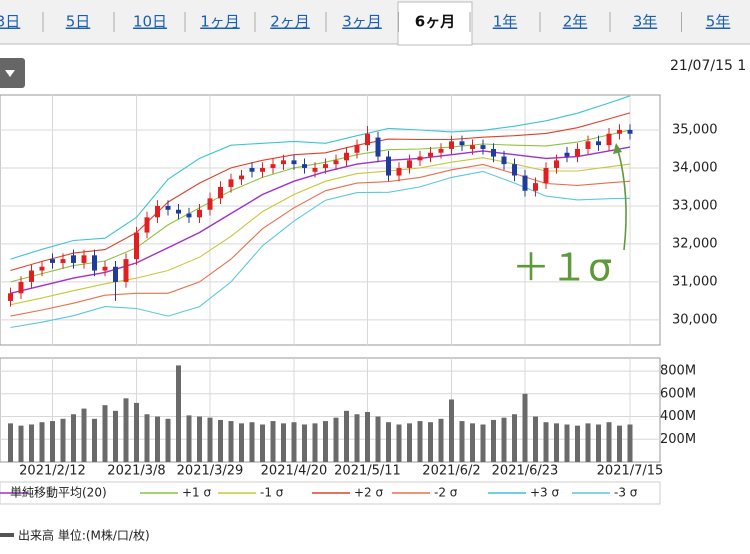  I want to click on legend-label: -3 σ, so click(626, 493).